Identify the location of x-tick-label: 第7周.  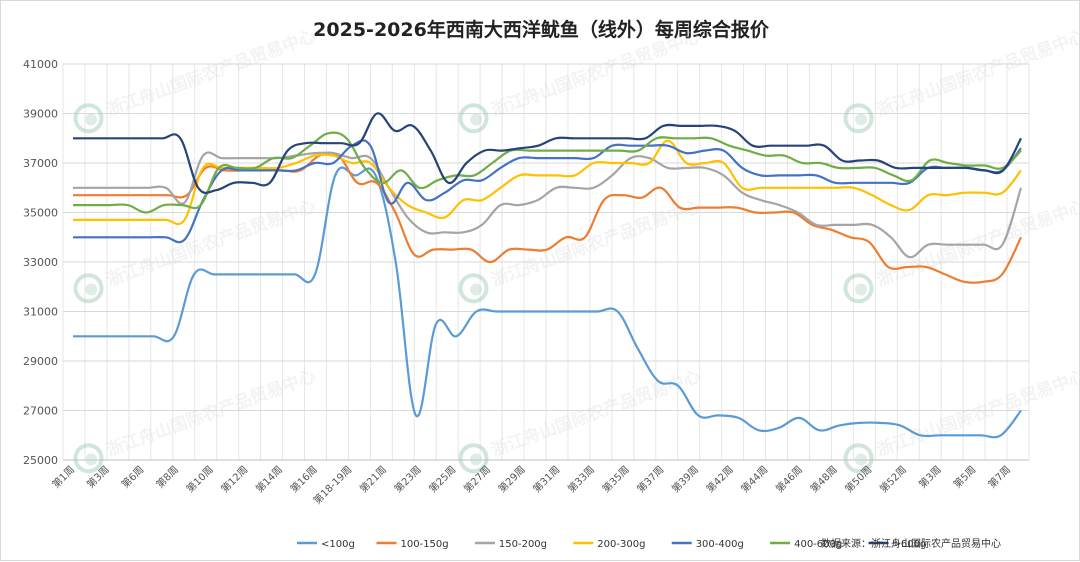
(999, 477).